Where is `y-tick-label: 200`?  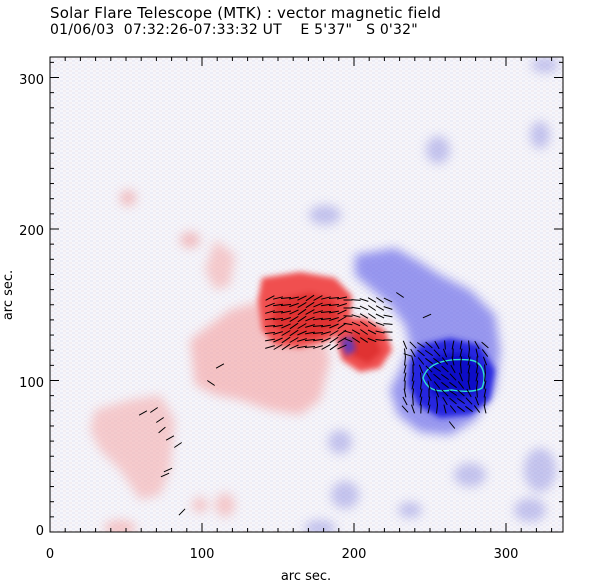
y-tick-label: 200 is located at coordinates (31, 231).